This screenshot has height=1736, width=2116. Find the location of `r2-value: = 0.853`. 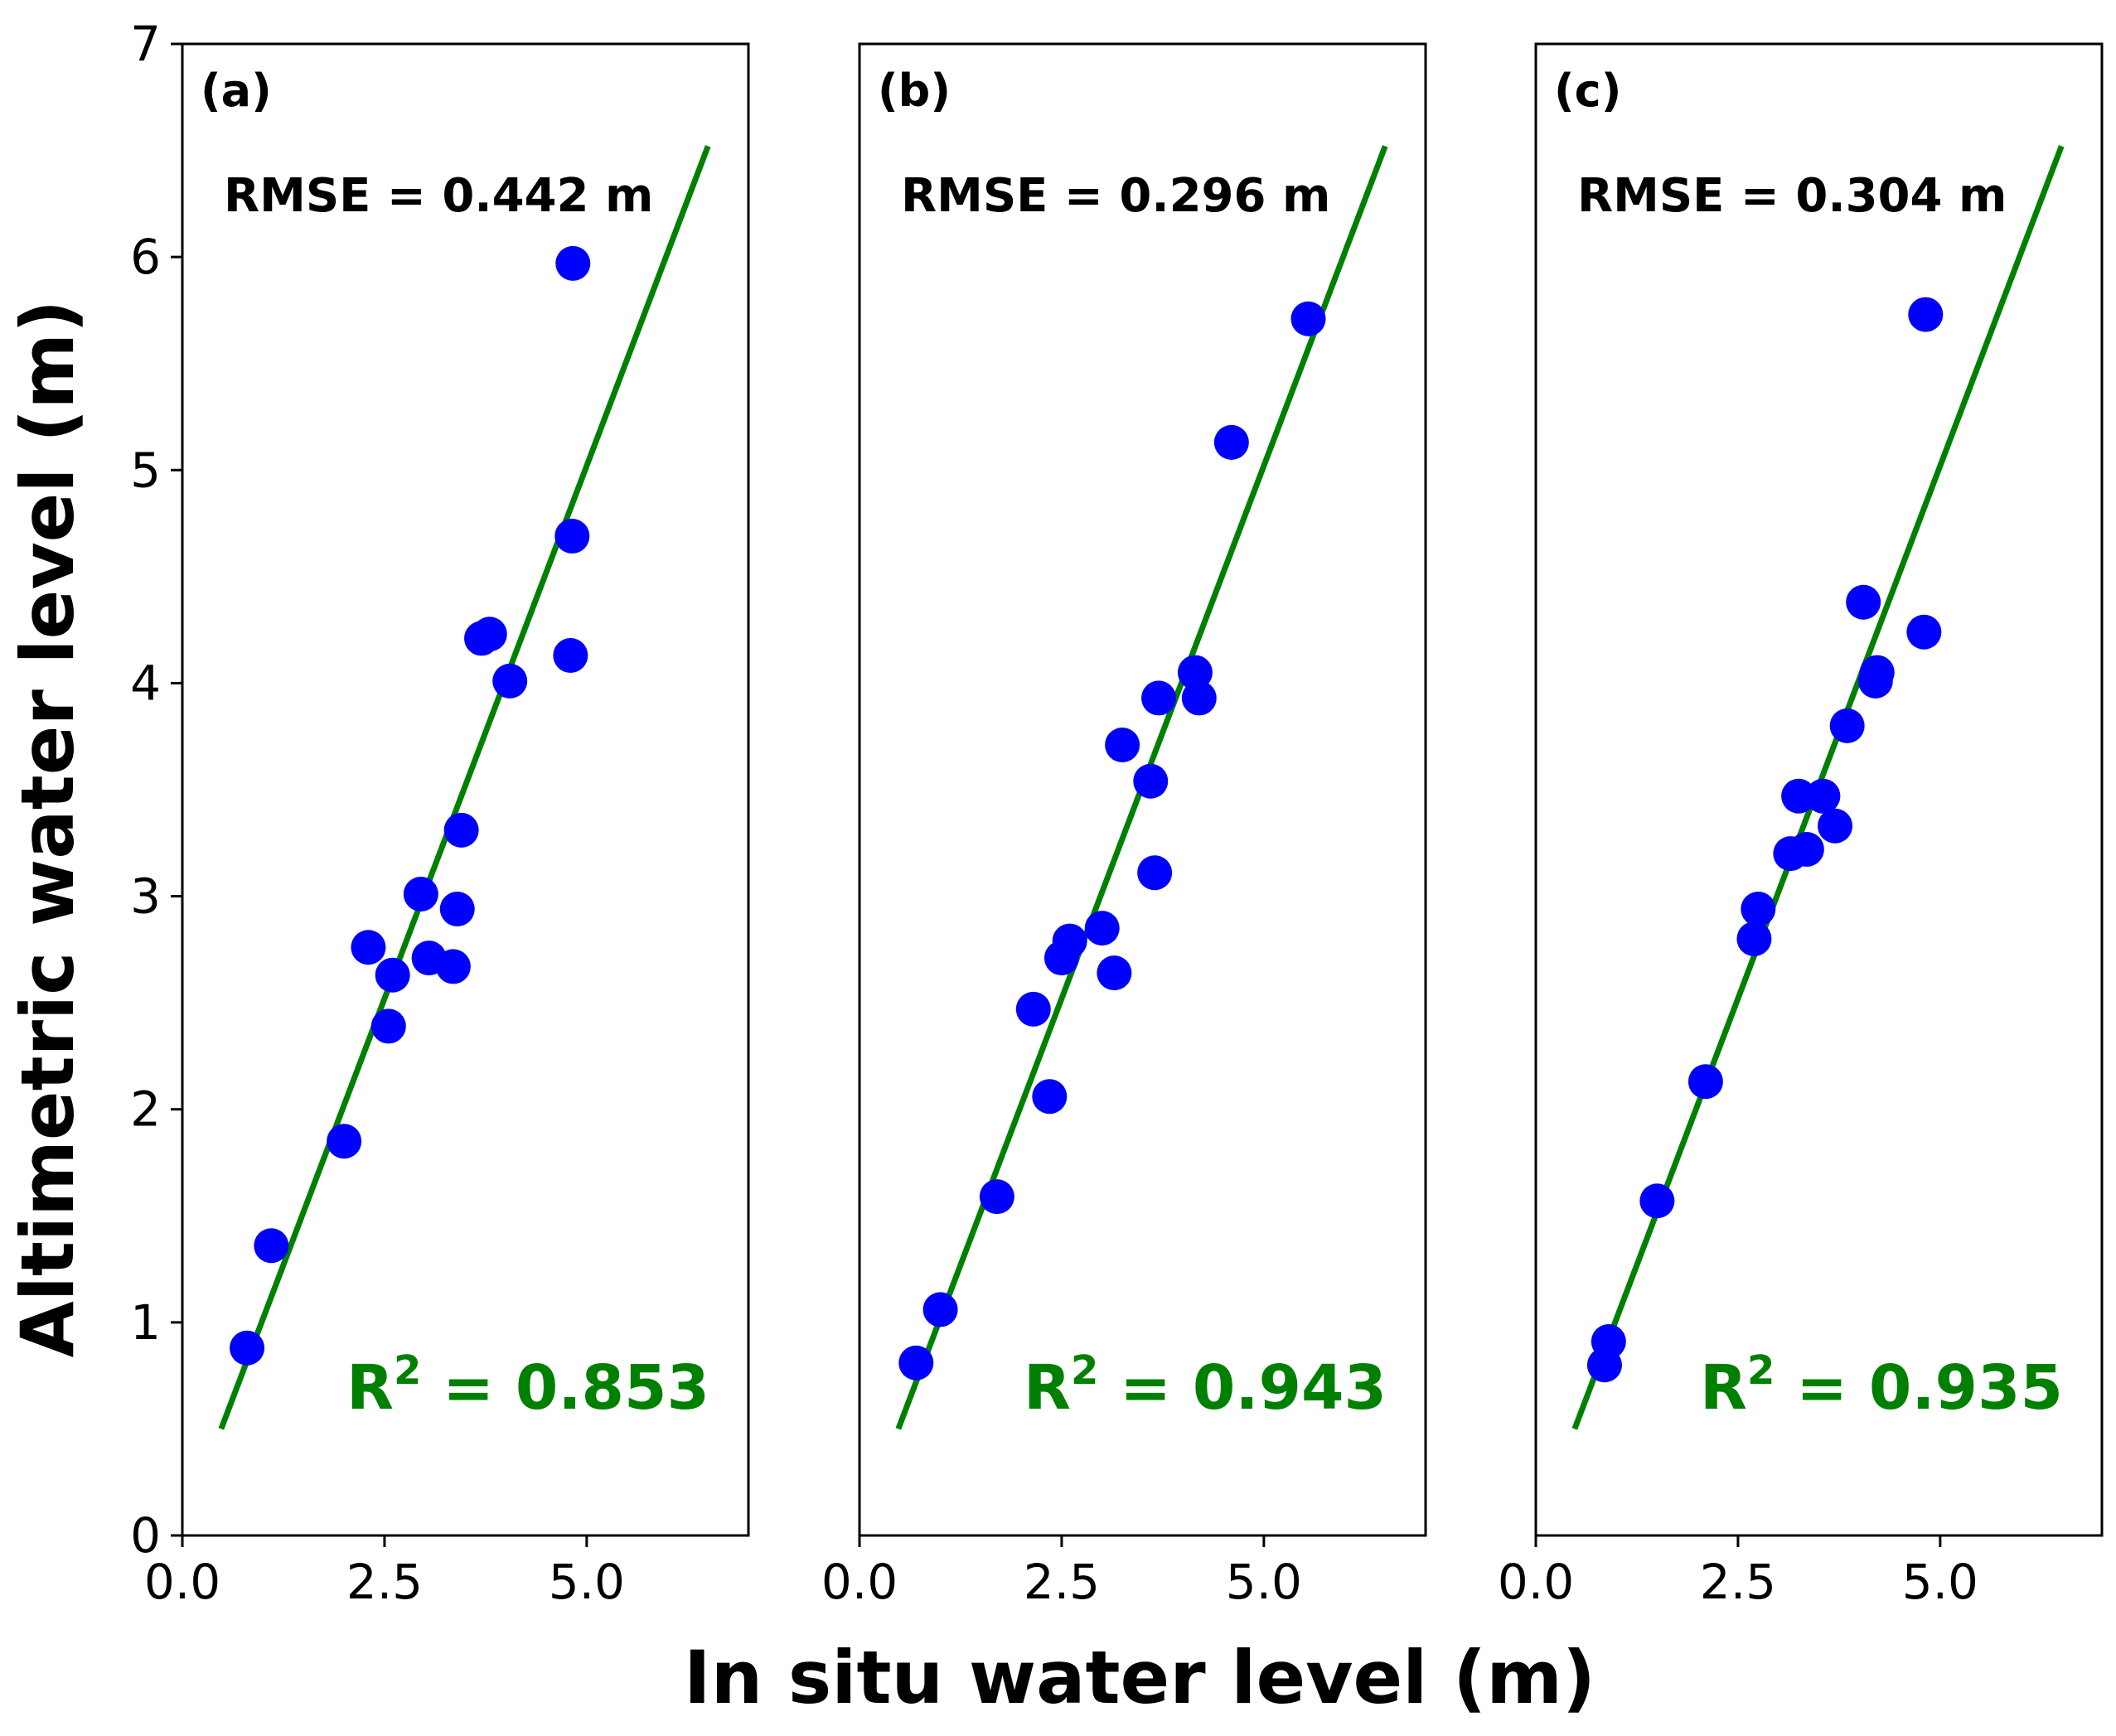

r2-value: = 0.853 is located at coordinates (565, 1388).